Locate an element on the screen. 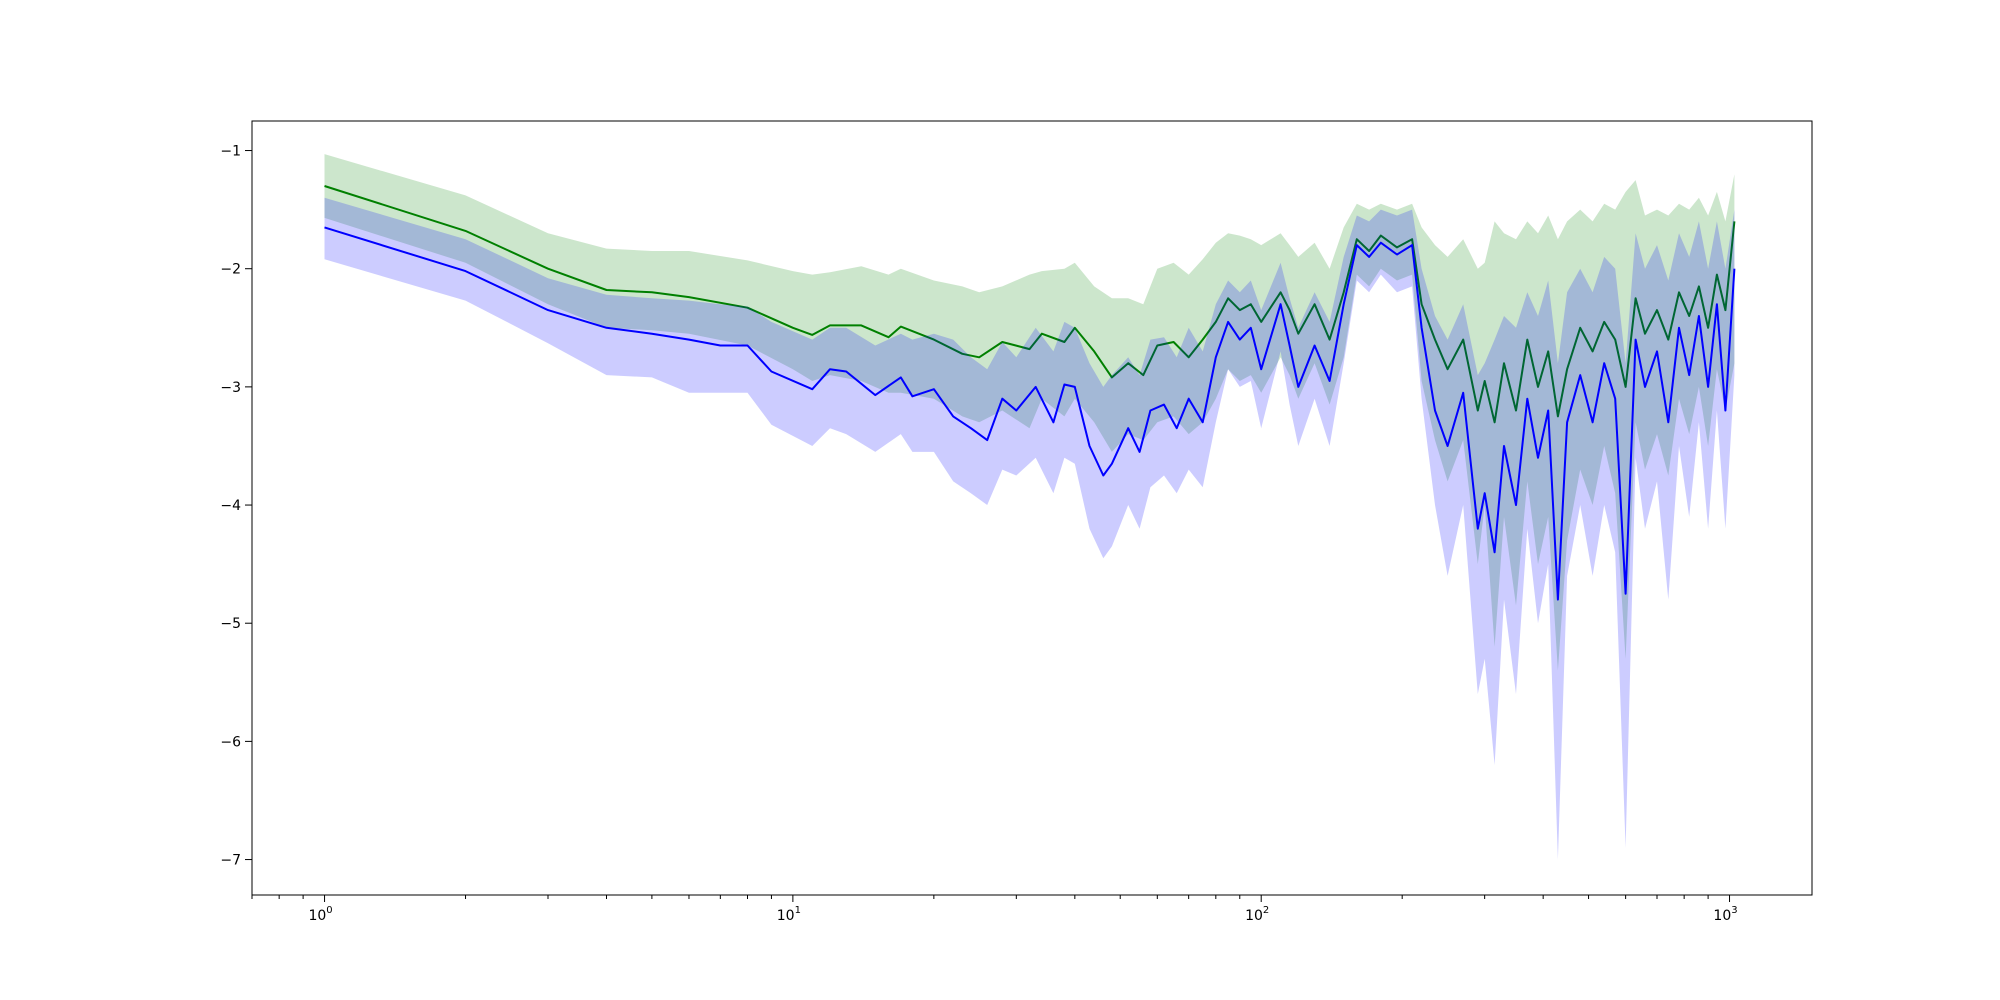 The height and width of the screenshot is (1000, 2000). x-tick-label: 10³ is located at coordinates (1725, 914).